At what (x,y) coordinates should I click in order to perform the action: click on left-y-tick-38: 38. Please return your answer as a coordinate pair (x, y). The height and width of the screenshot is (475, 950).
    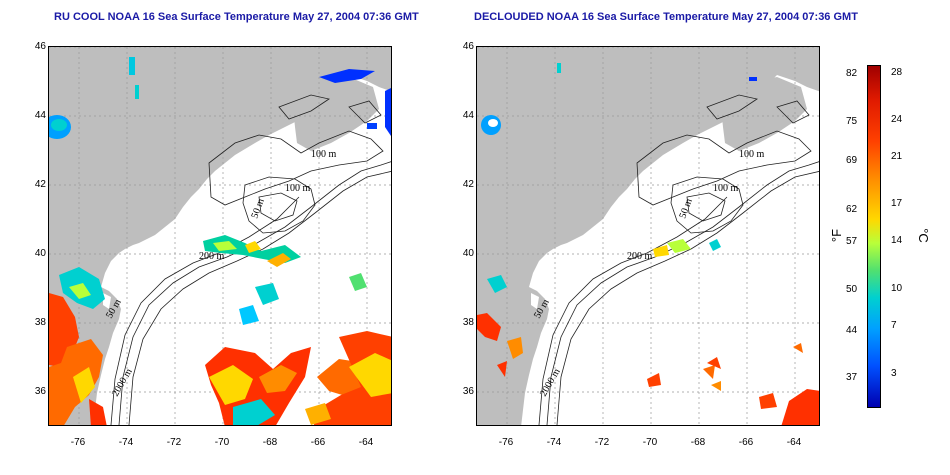
    Looking at the image, I should click on (40, 322).